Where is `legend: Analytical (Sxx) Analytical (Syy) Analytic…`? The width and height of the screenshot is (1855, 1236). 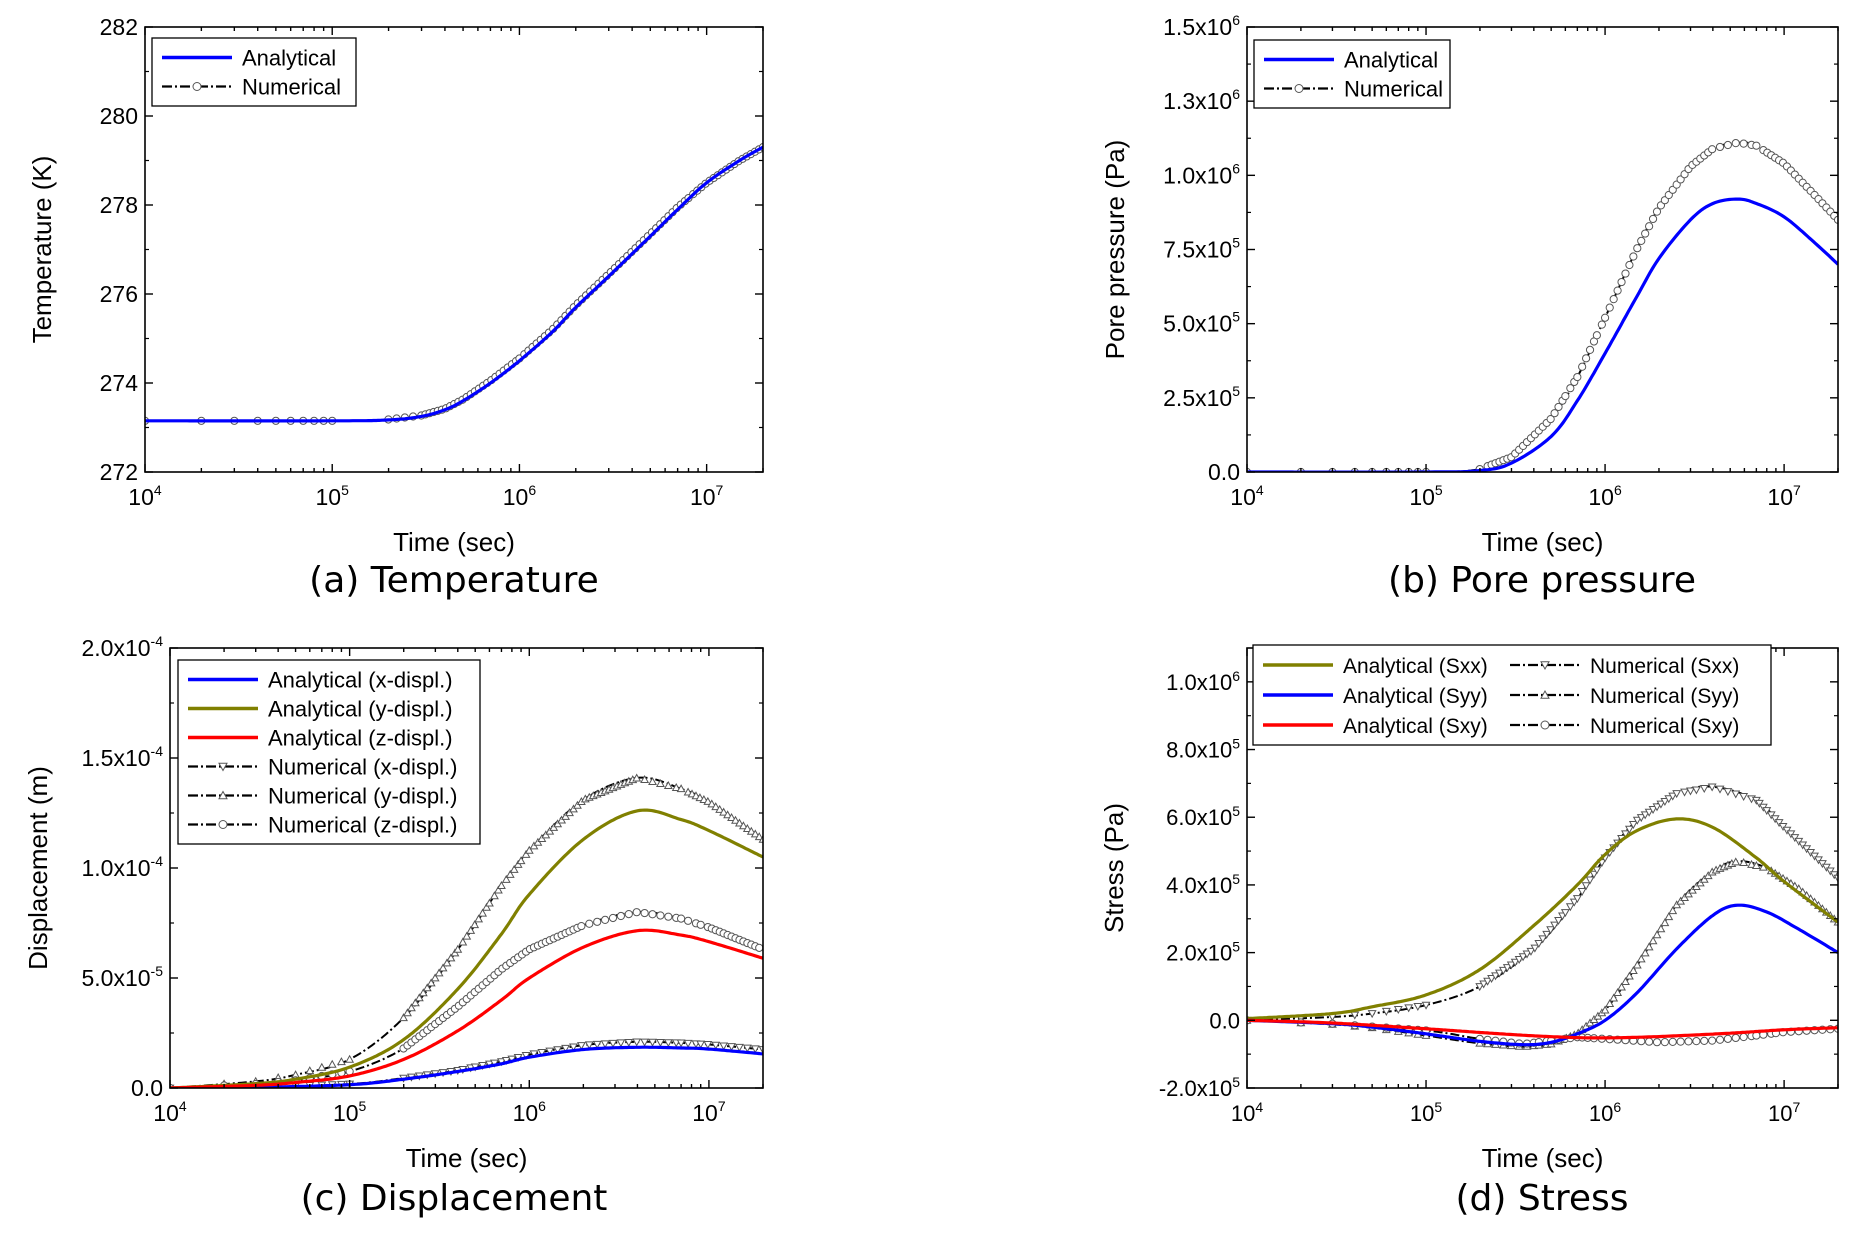 legend: Analytical (Sxx) Analytical (Syy) Analytic… is located at coordinates (1512, 695).